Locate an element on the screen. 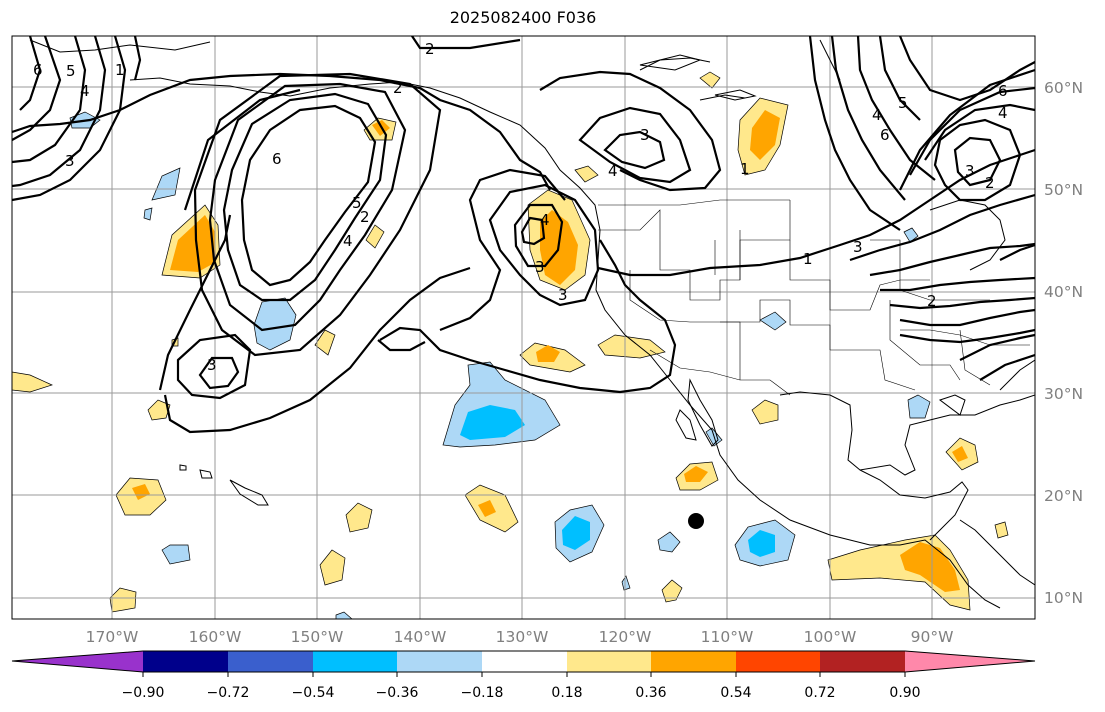 The height and width of the screenshot is (712, 1105). borders is located at coordinates (814, 297).